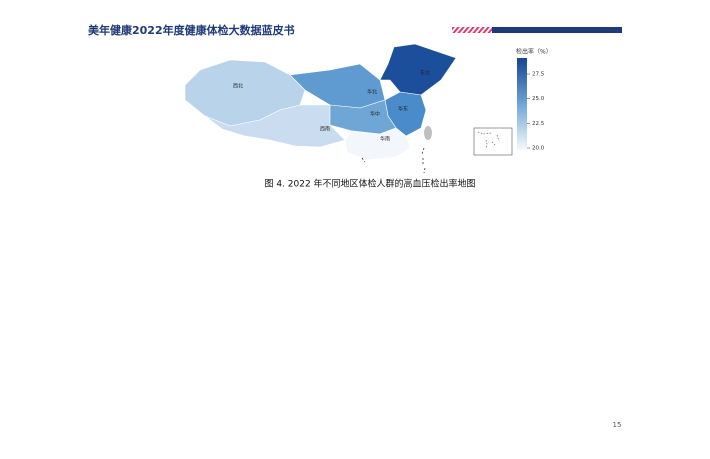  I want to click on region-label: 华中, so click(375, 114).